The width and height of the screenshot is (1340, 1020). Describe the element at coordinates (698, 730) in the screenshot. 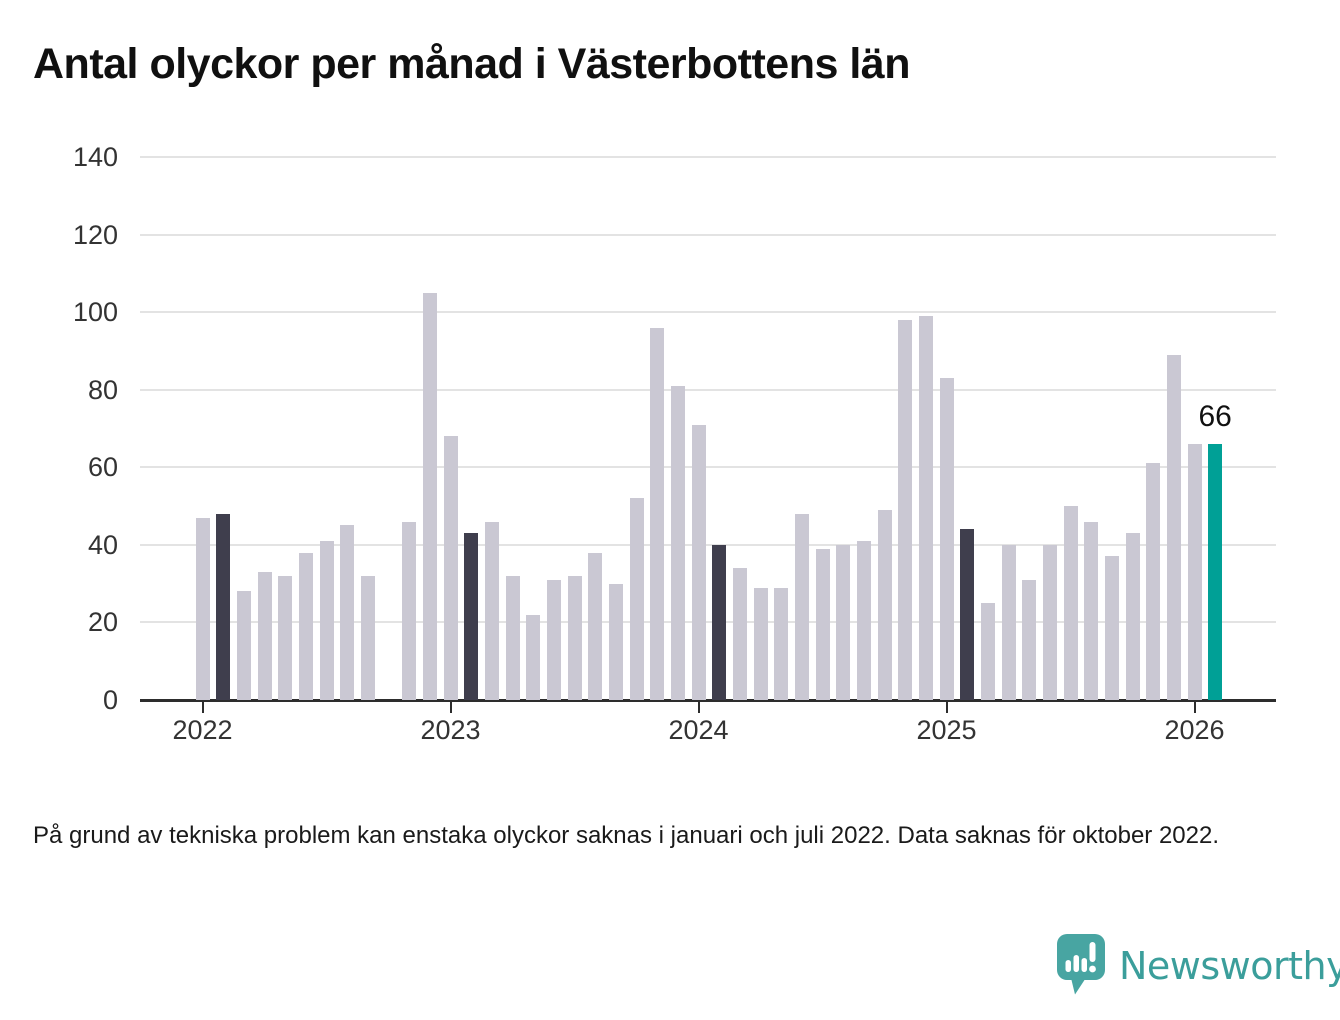

I see `x-tick-label-2024: 2024` at that location.